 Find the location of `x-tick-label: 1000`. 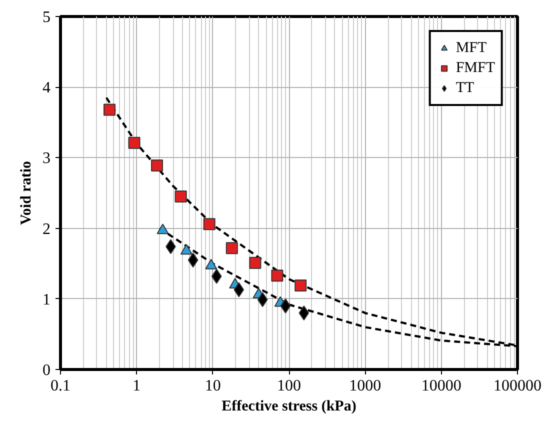

x-tick-label: 1000 is located at coordinates (365, 386).